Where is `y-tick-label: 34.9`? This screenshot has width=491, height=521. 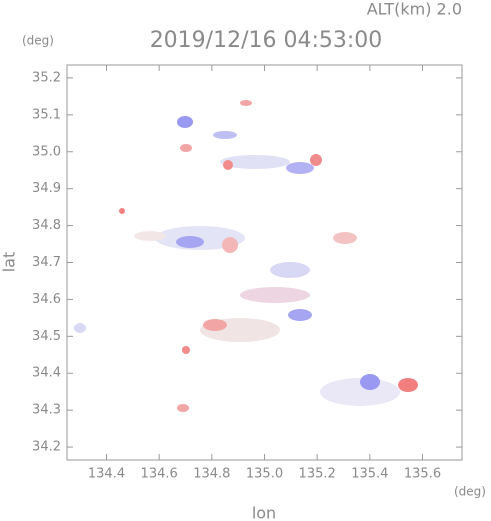 y-tick-label: 34.9 is located at coordinates (46, 188).